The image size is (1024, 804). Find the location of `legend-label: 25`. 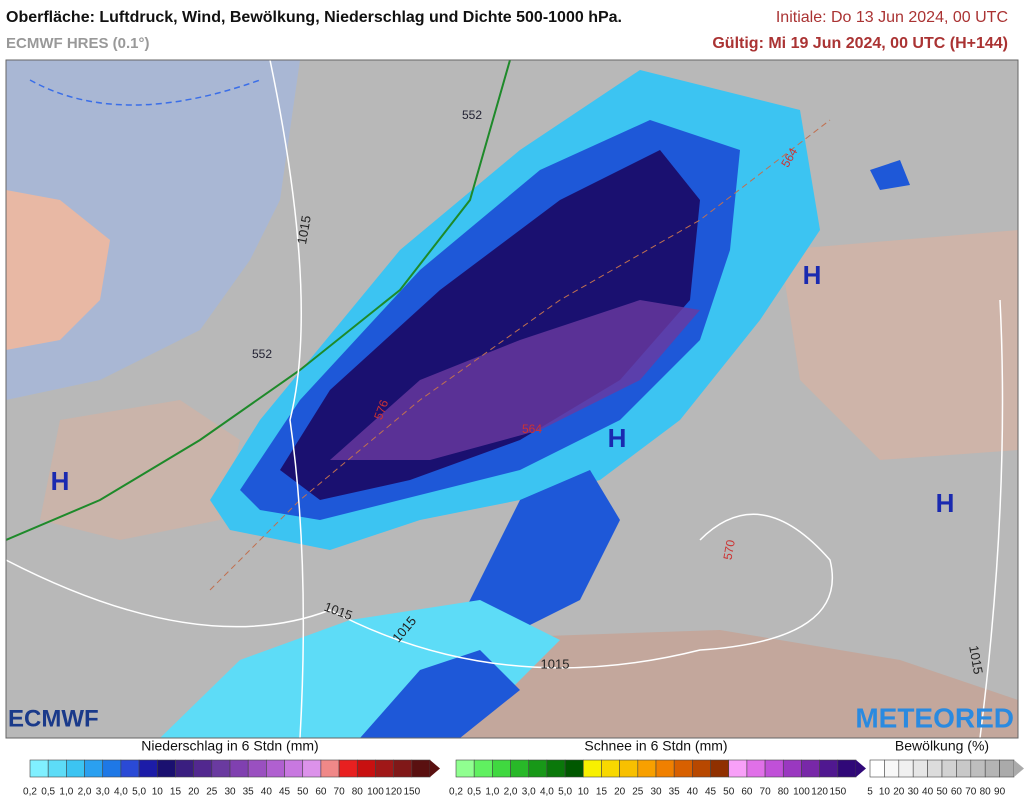

legend-label: 25 is located at coordinates (212, 792).